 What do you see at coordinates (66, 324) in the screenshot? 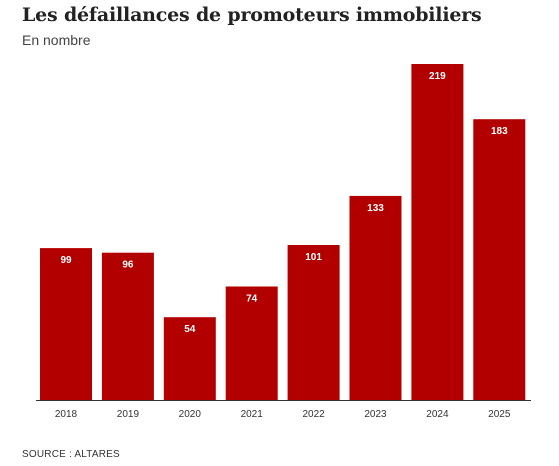
I see `bar-2018` at bounding box center [66, 324].